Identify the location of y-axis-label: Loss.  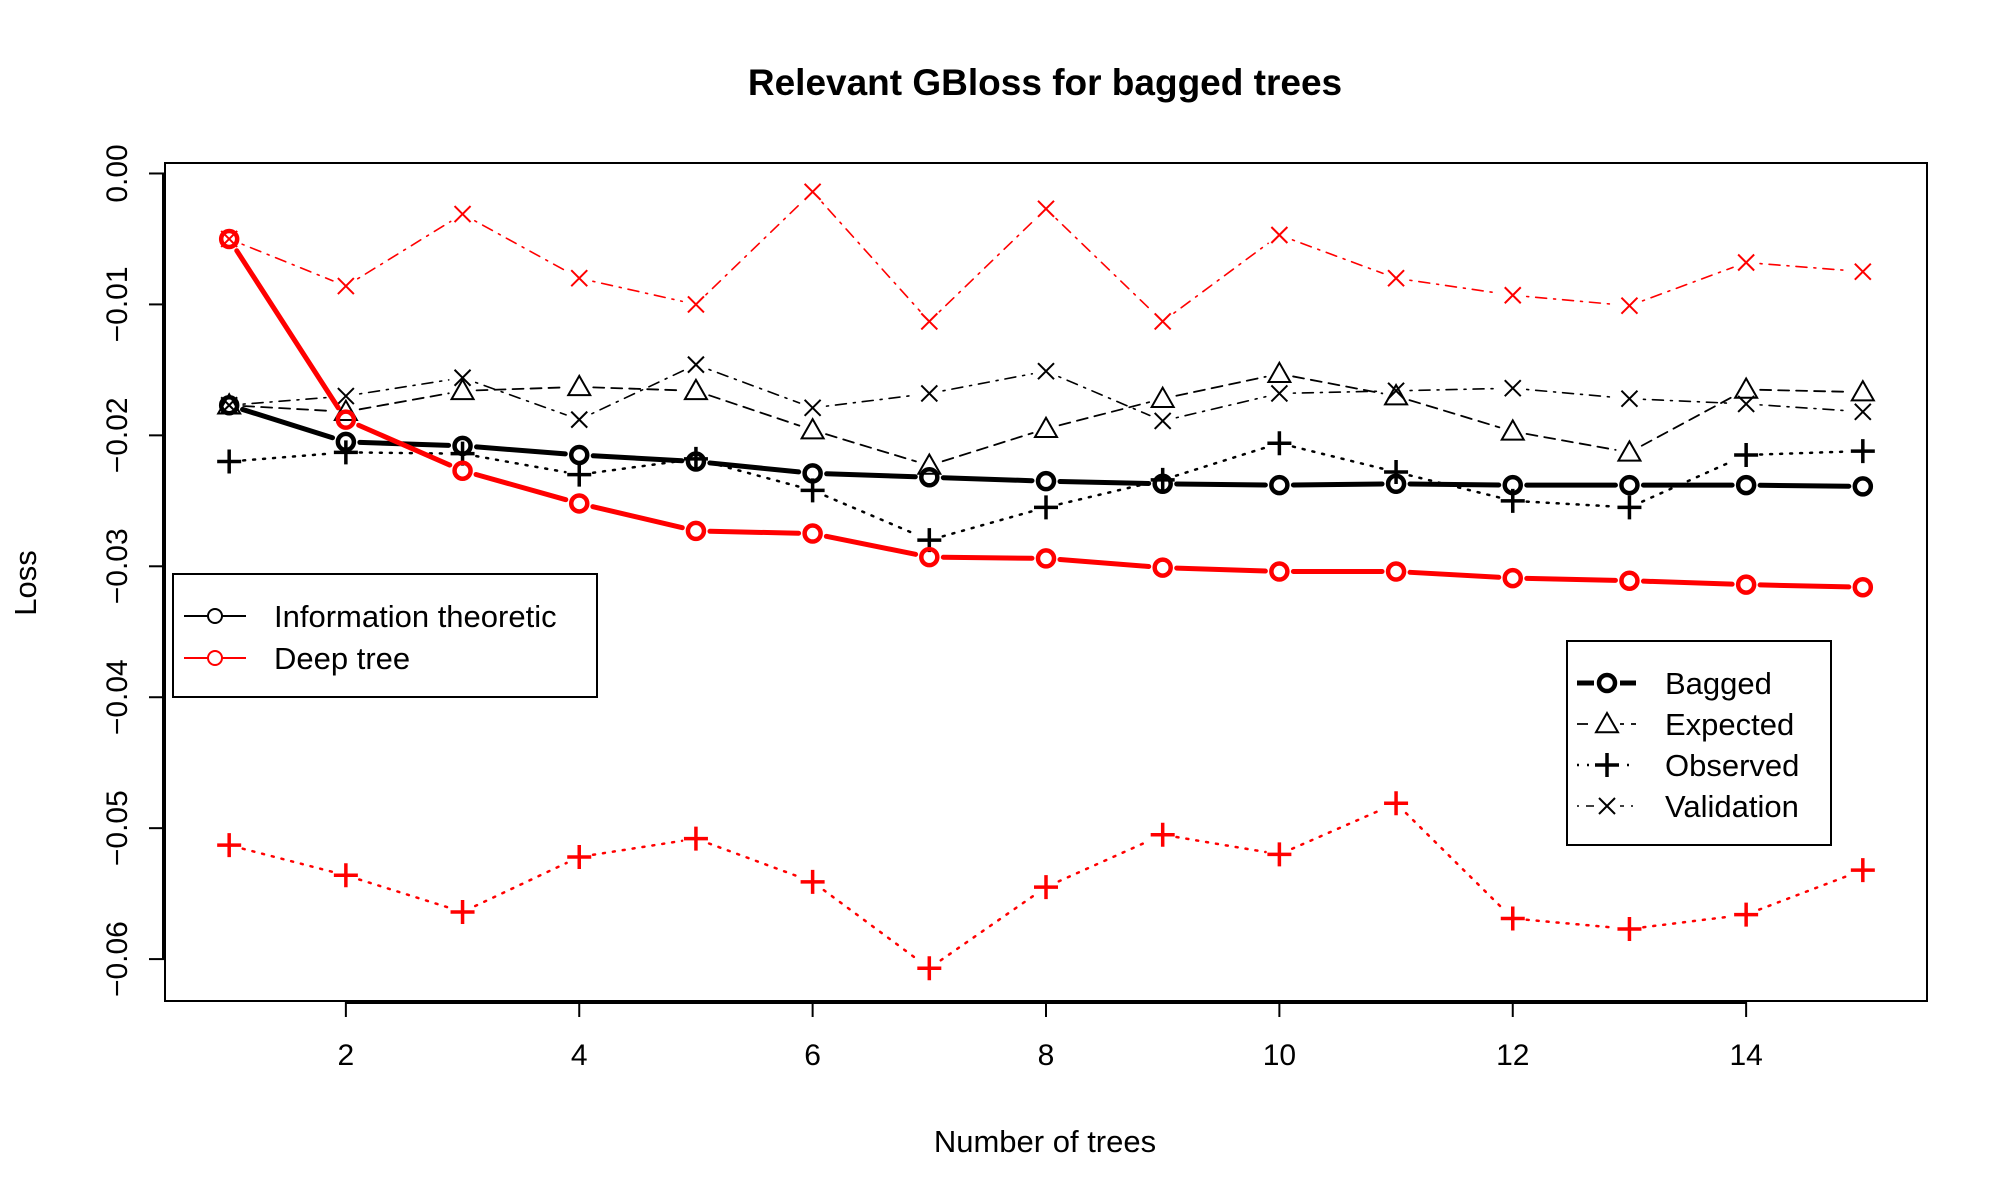
(25, 582).